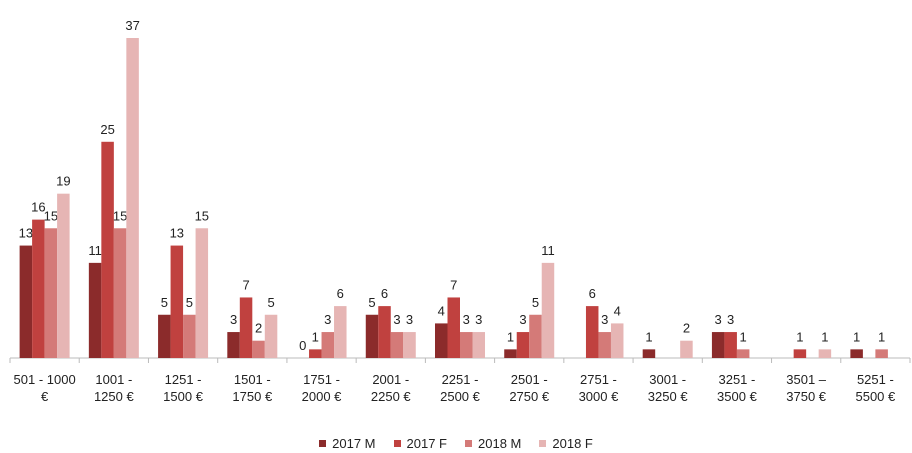 The width and height of the screenshot is (912, 453). I want to click on x-tick-label: 2501 - 2750 €, so click(529, 388).